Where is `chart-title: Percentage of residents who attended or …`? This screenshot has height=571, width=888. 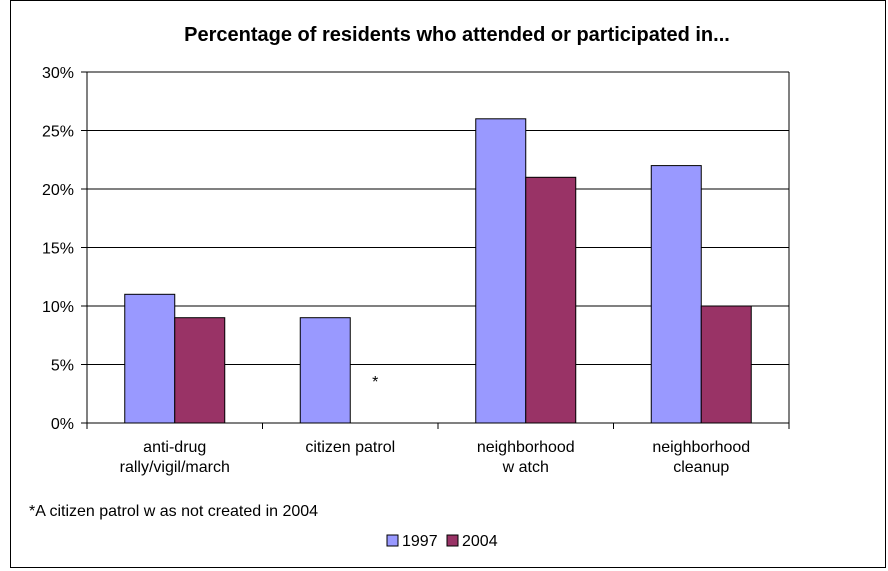
chart-title: Percentage of residents who attended or … is located at coordinates (457, 35).